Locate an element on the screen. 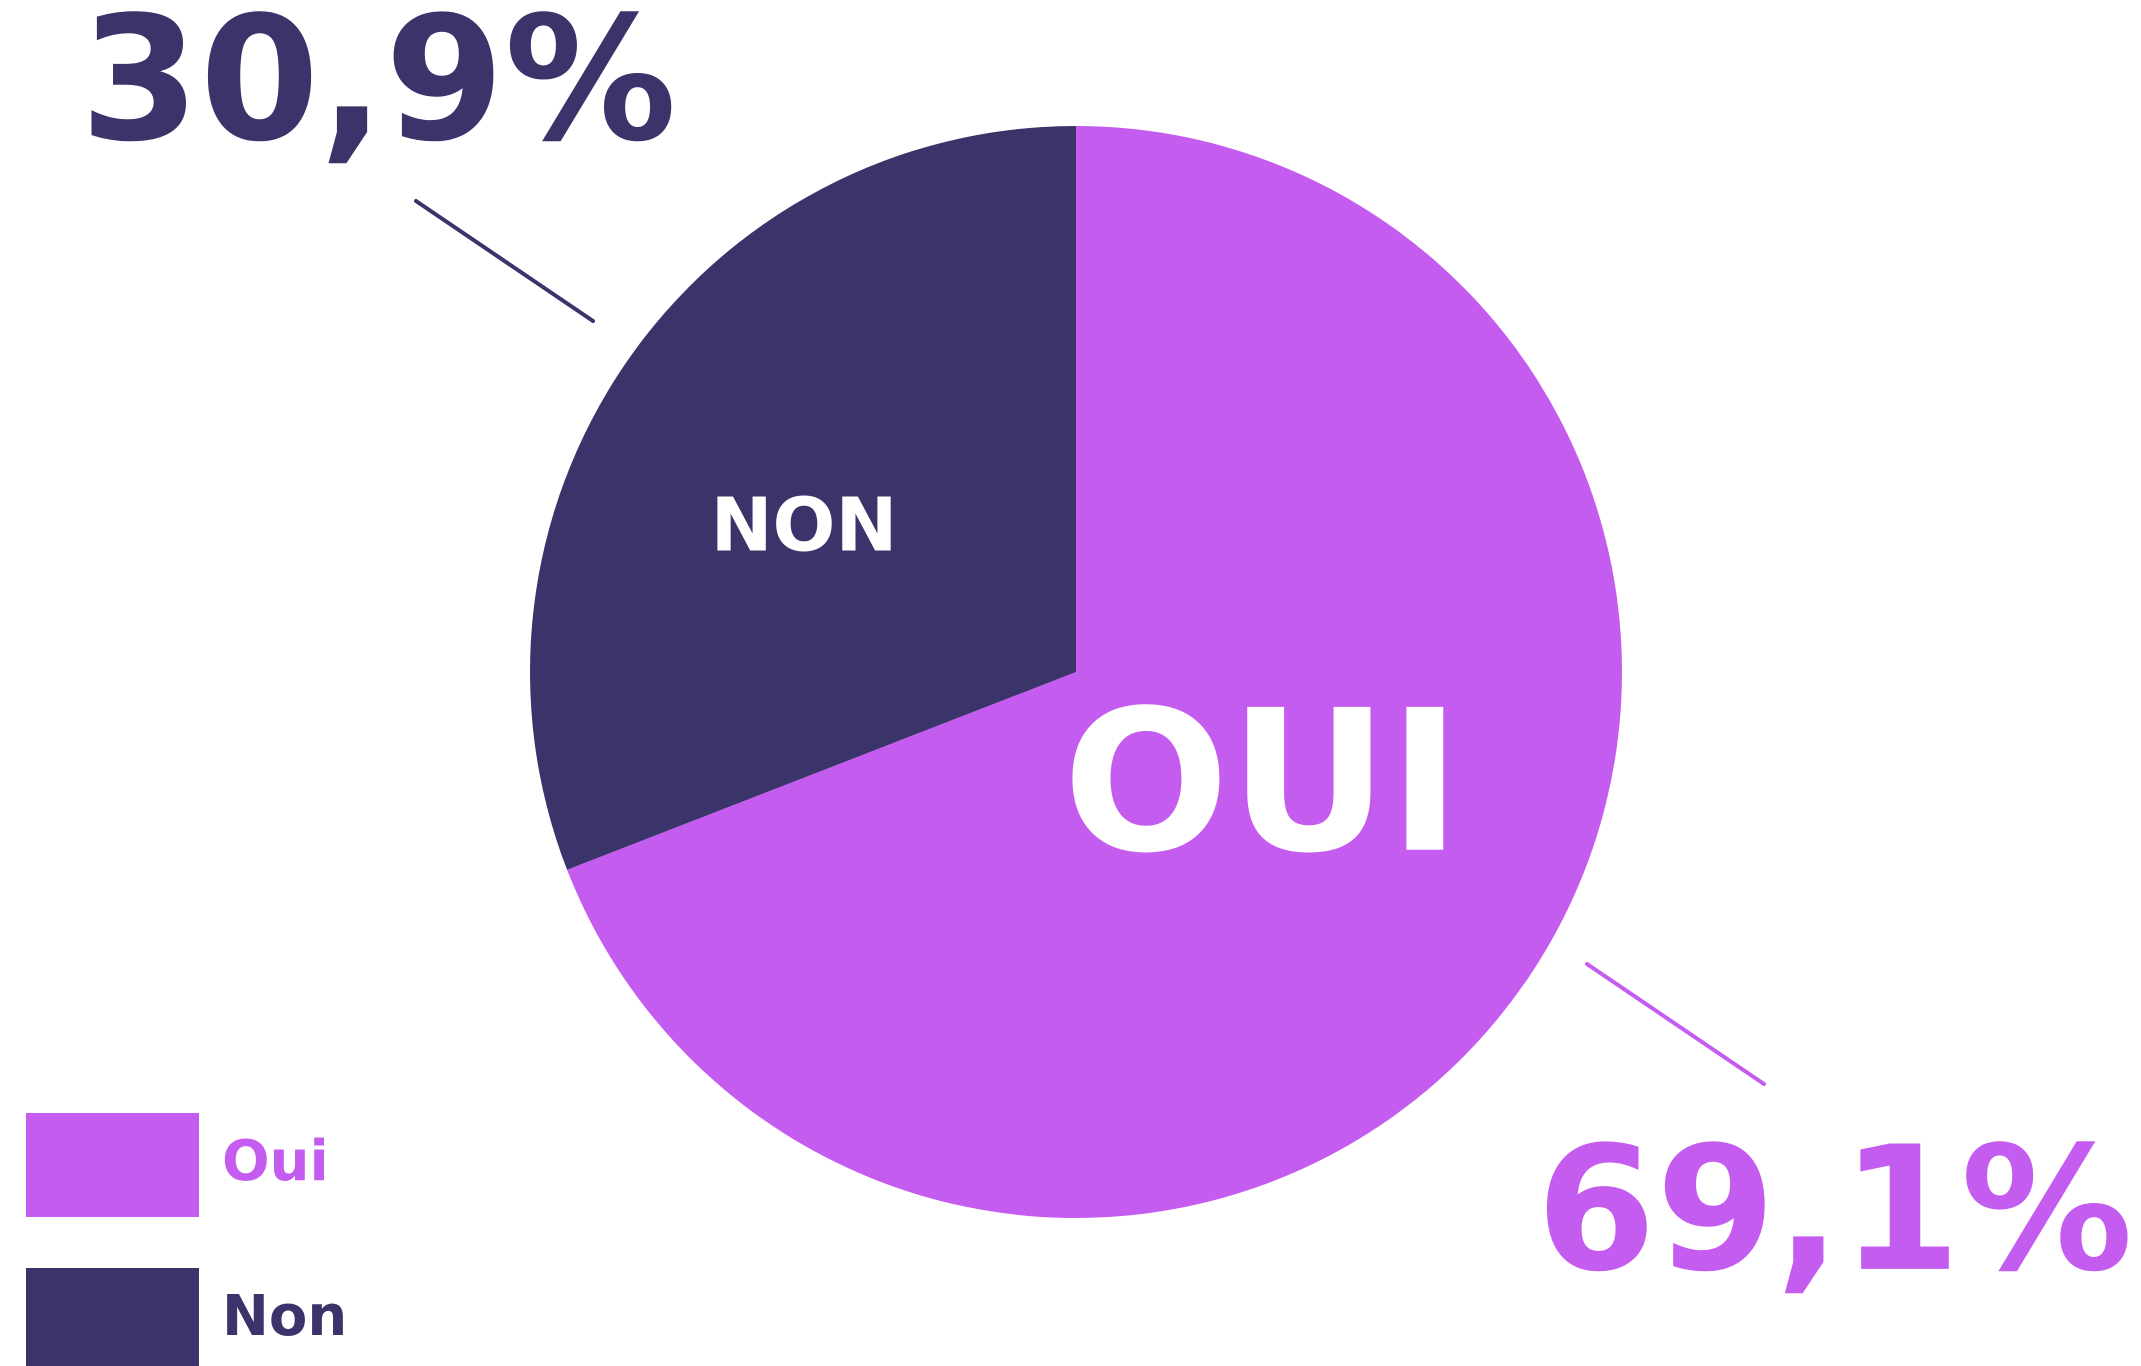  pie-slice is located at coordinates (802, 498).